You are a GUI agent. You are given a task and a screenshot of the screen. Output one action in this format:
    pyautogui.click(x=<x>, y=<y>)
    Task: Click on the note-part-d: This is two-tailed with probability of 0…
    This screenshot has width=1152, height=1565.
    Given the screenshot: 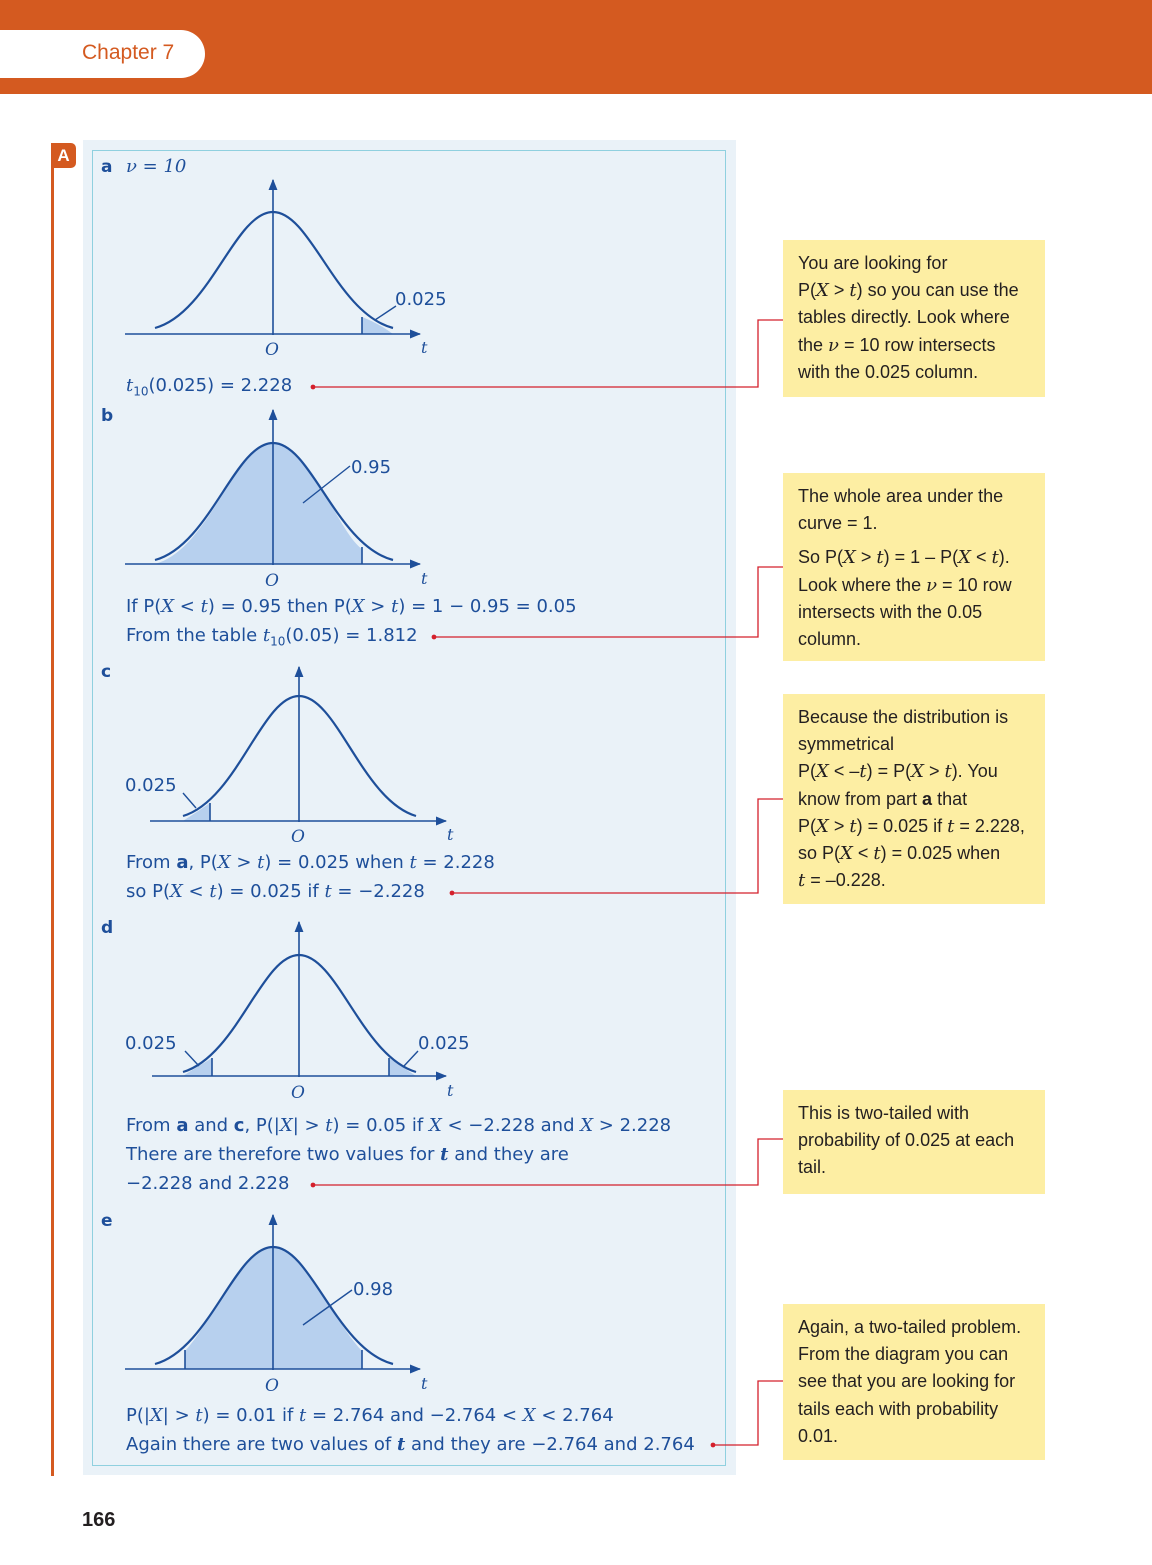 What is the action you would take?
    pyautogui.click(x=914, y=1142)
    